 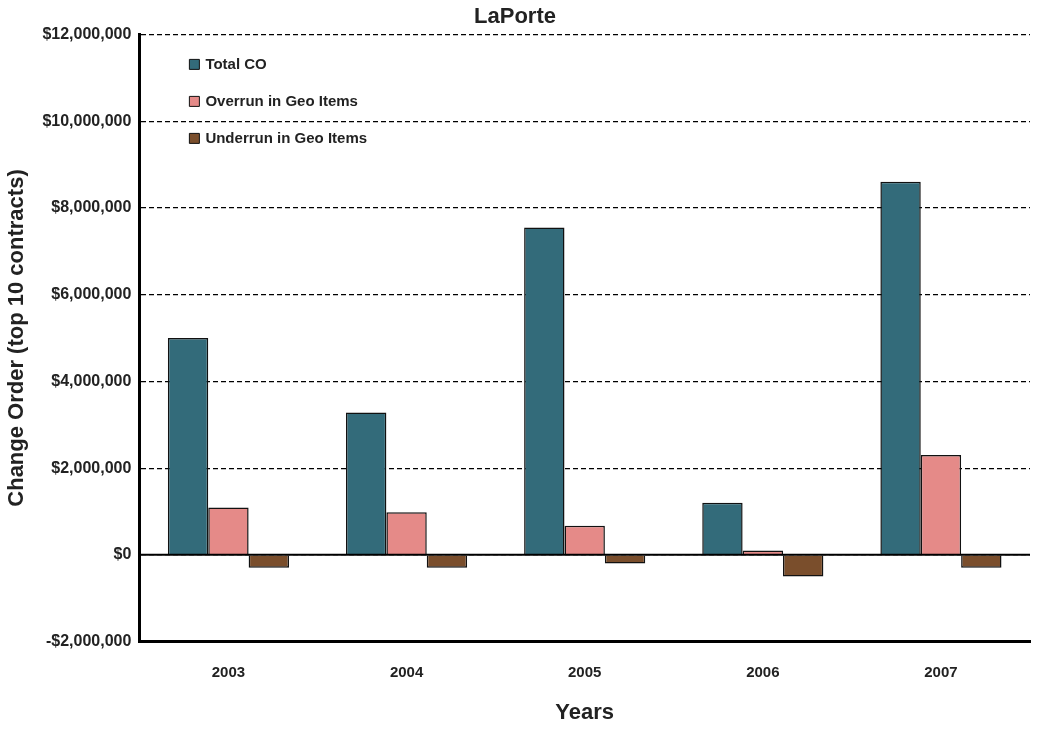 What do you see at coordinates (91, 294) in the screenshot?
I see `y-tick-label: $6,000,000` at bounding box center [91, 294].